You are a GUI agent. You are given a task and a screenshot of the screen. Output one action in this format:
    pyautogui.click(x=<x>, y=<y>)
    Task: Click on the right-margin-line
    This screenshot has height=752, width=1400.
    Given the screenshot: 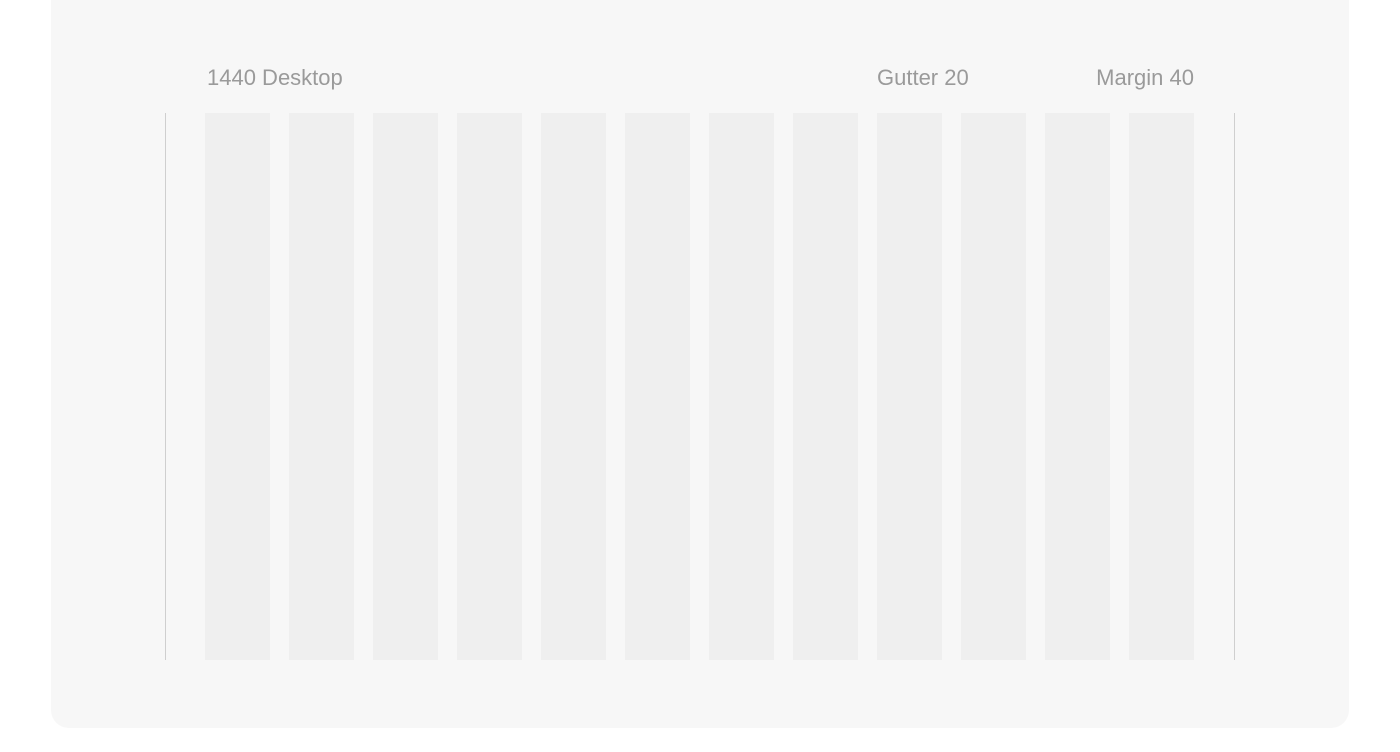 What is the action you would take?
    pyautogui.click(x=1234, y=386)
    